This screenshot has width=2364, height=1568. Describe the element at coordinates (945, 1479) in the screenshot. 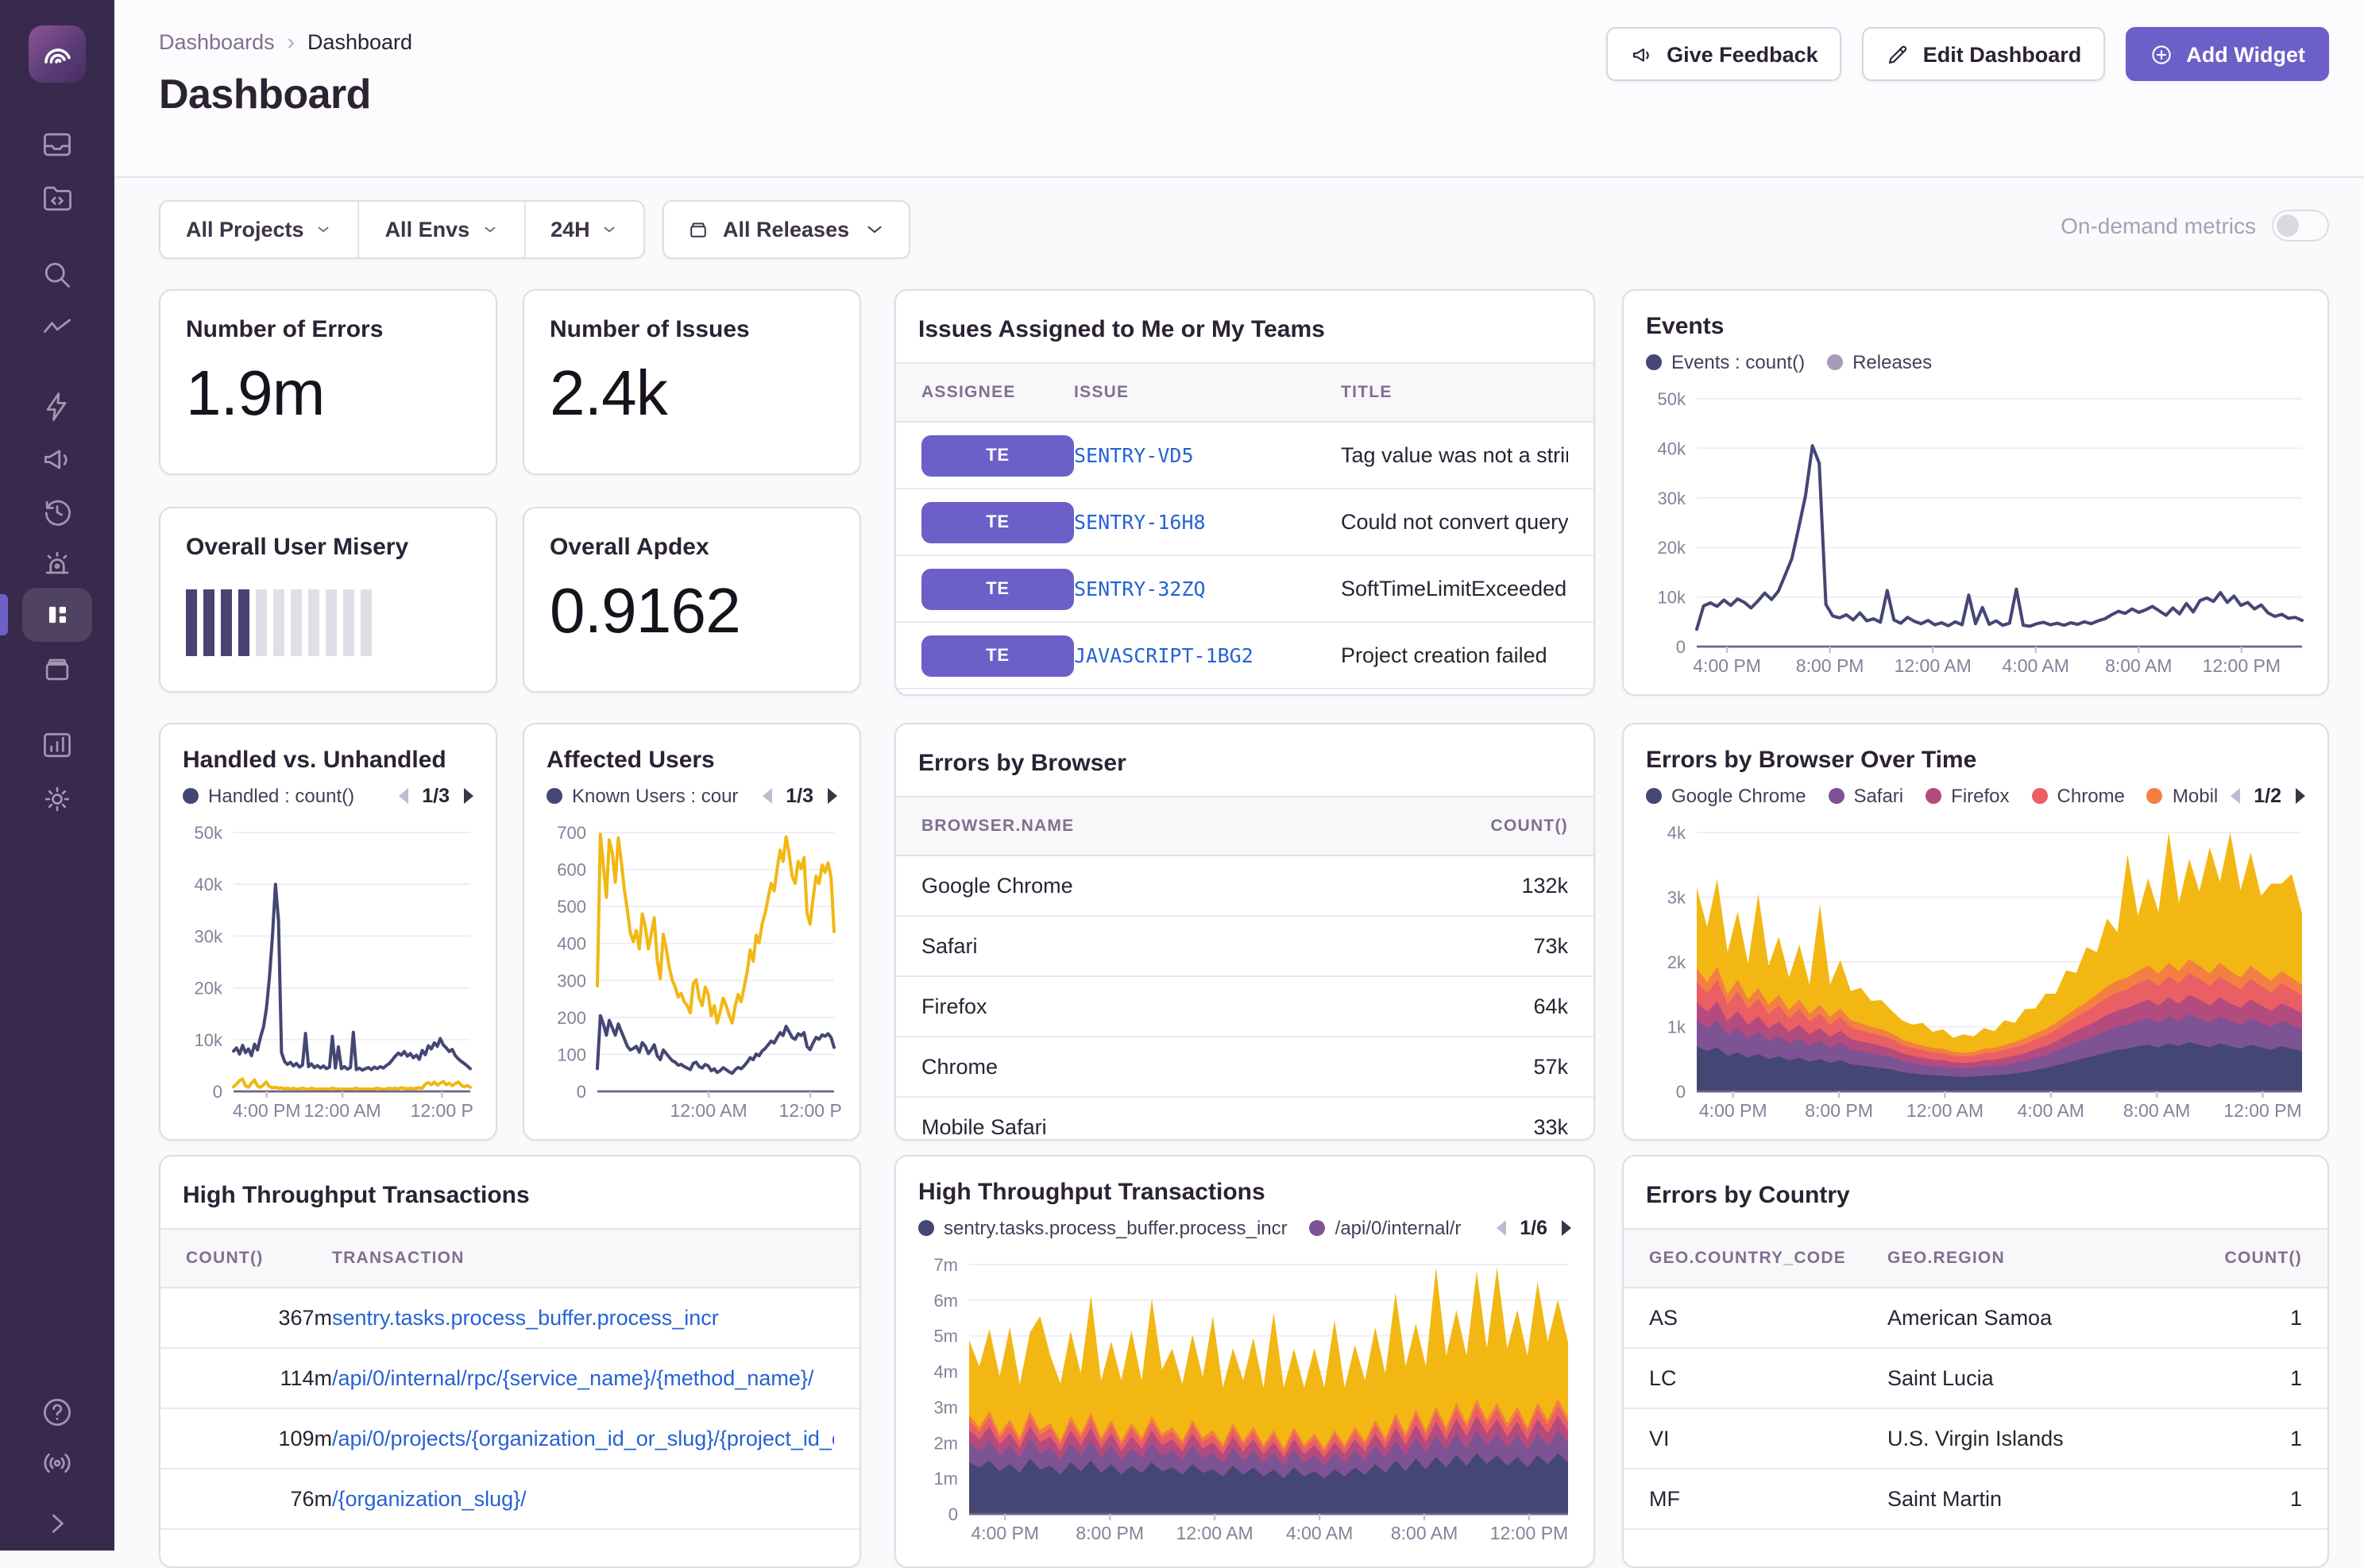

I see `svg-text: 1m` at that location.